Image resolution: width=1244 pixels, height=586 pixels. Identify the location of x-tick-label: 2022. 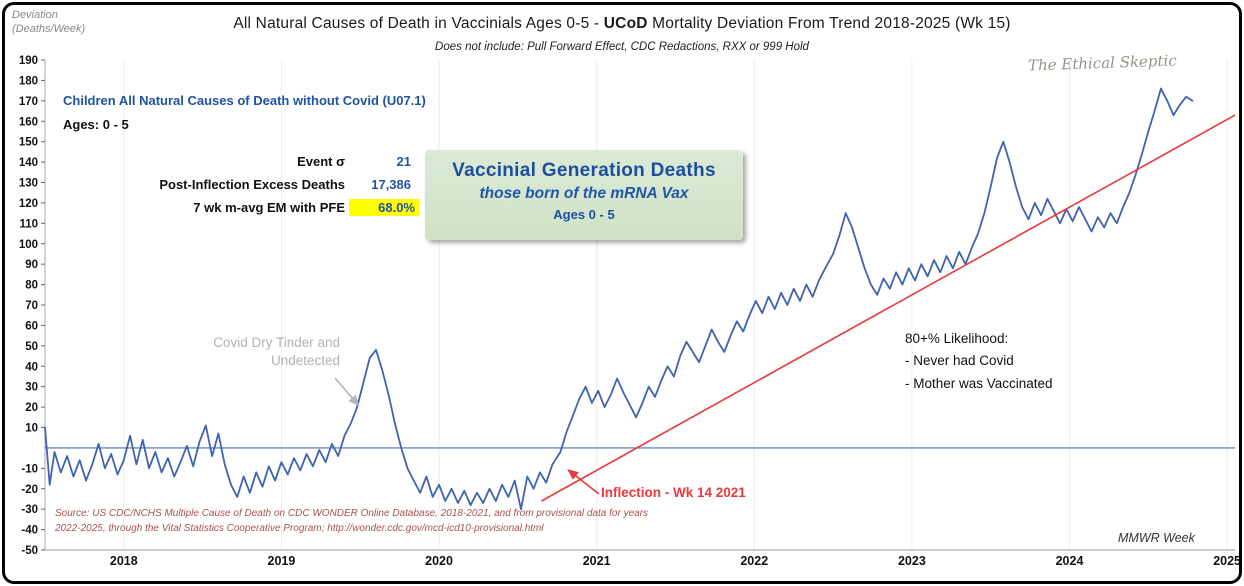
(754, 561).